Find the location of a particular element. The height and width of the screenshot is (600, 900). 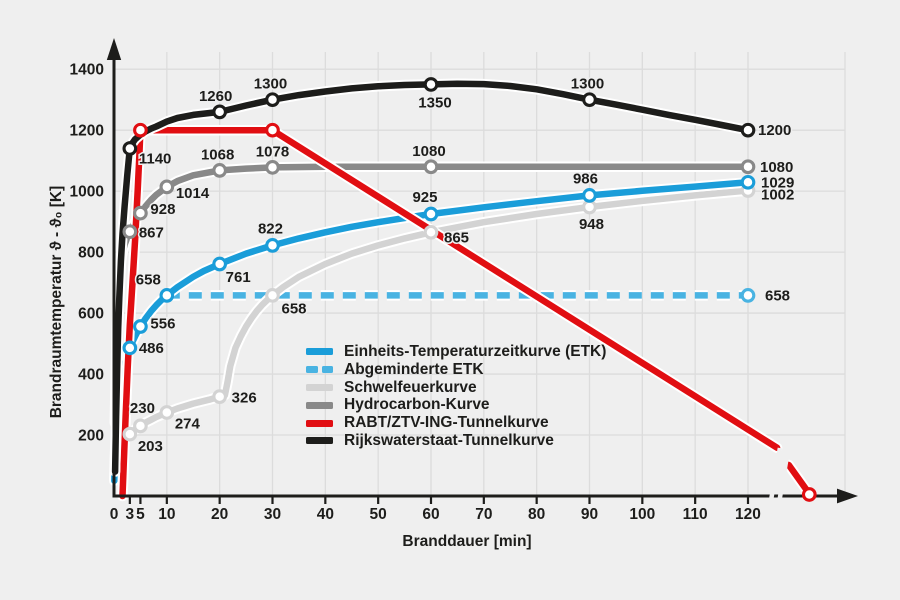

x-tick-label: 120 is located at coordinates (748, 514).